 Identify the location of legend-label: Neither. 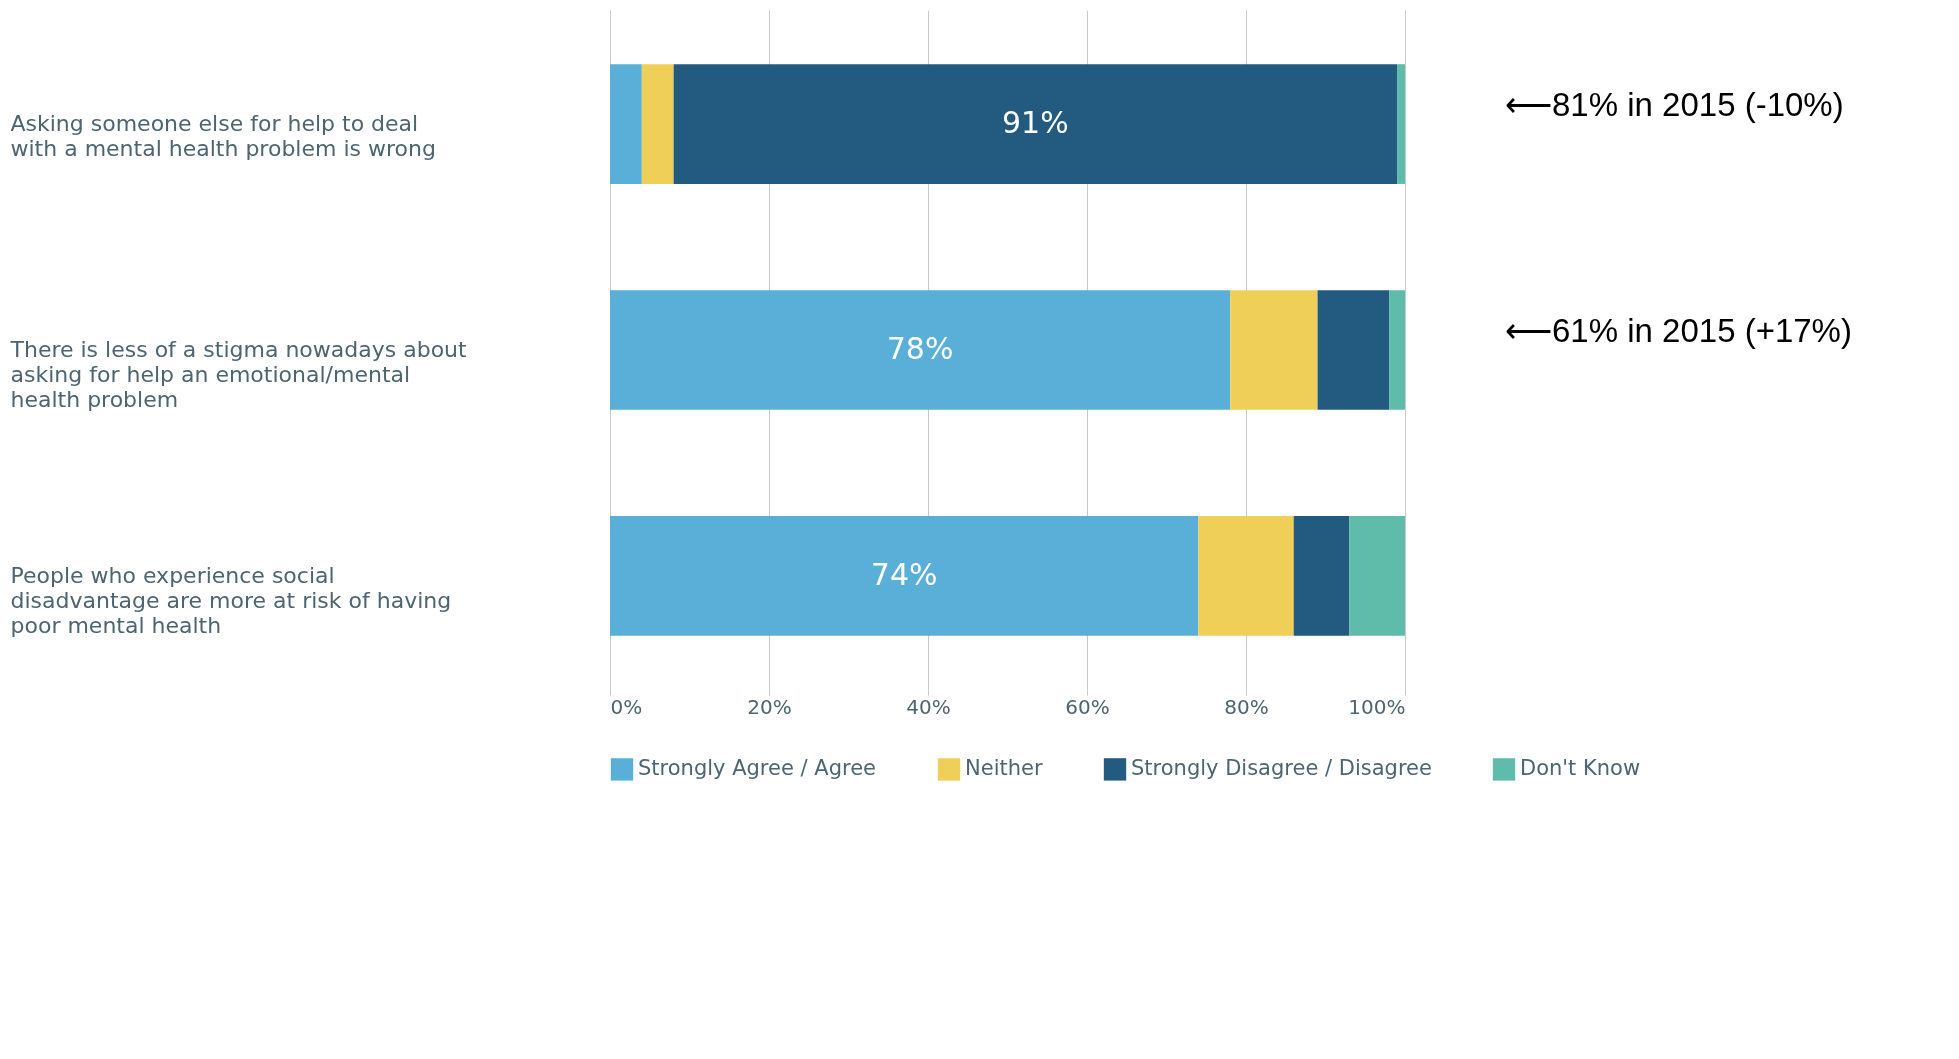
(1004, 768).